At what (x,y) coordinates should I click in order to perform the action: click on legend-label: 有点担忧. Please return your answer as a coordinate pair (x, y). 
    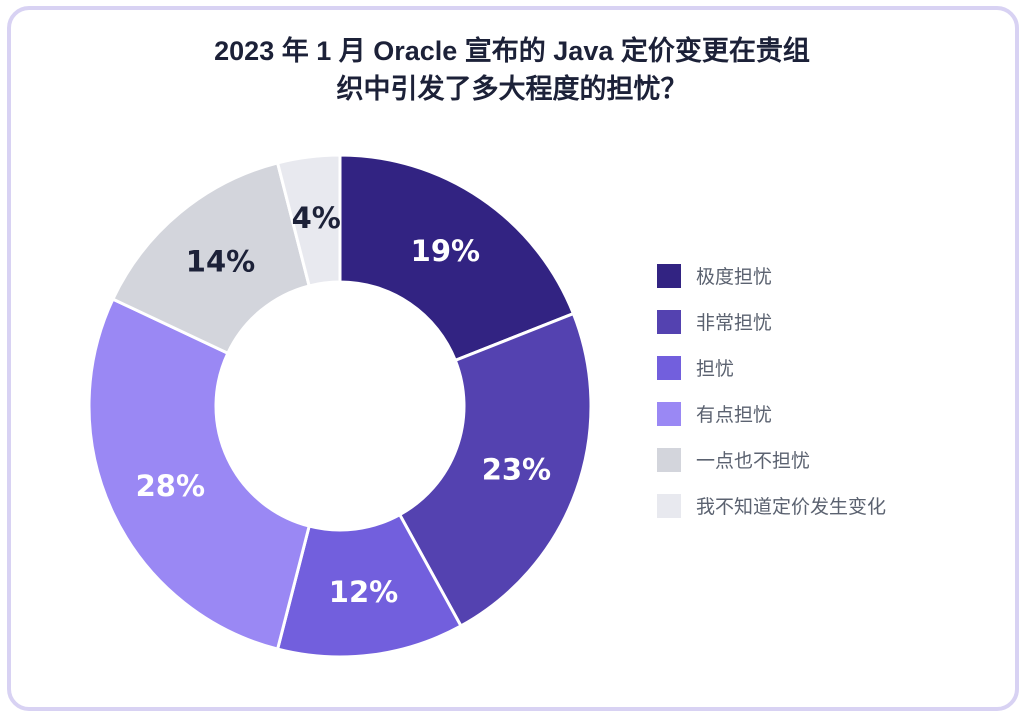
    Looking at the image, I should click on (734, 415).